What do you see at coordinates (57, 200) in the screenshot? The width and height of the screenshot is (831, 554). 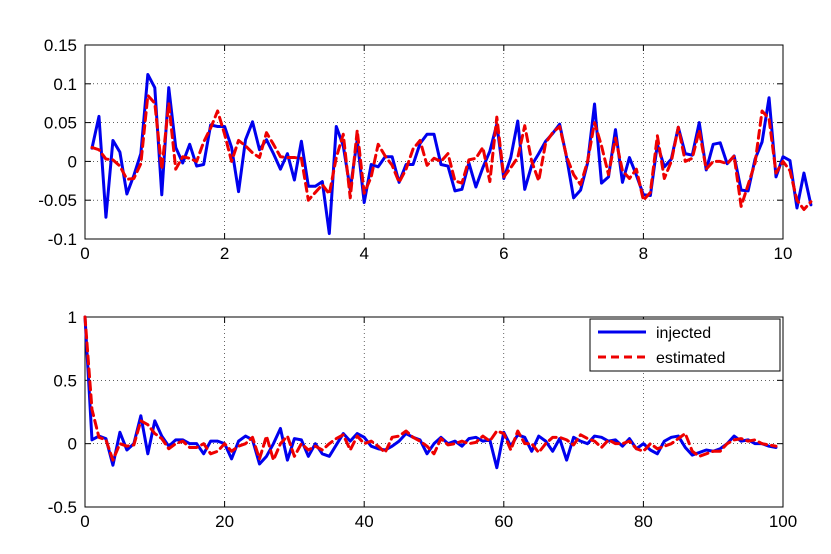 I see `y-tick-label: -0.05` at bounding box center [57, 200].